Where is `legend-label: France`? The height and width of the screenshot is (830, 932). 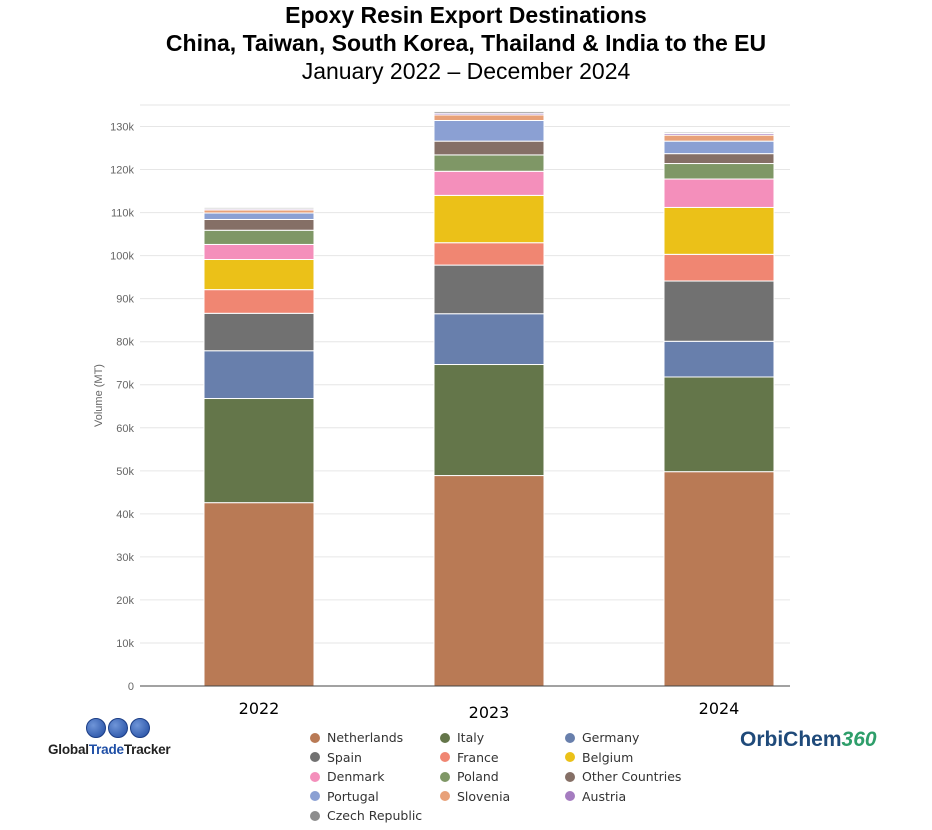 legend-label: France is located at coordinates (478, 757).